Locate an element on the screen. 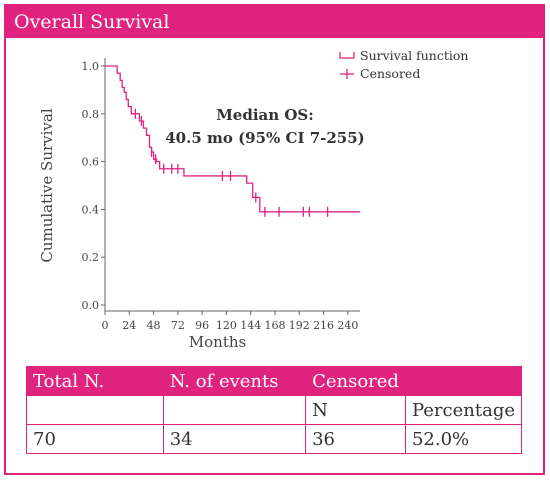 The width and height of the screenshot is (550, 481). x-tick-label: 48 is located at coordinates (154, 325).